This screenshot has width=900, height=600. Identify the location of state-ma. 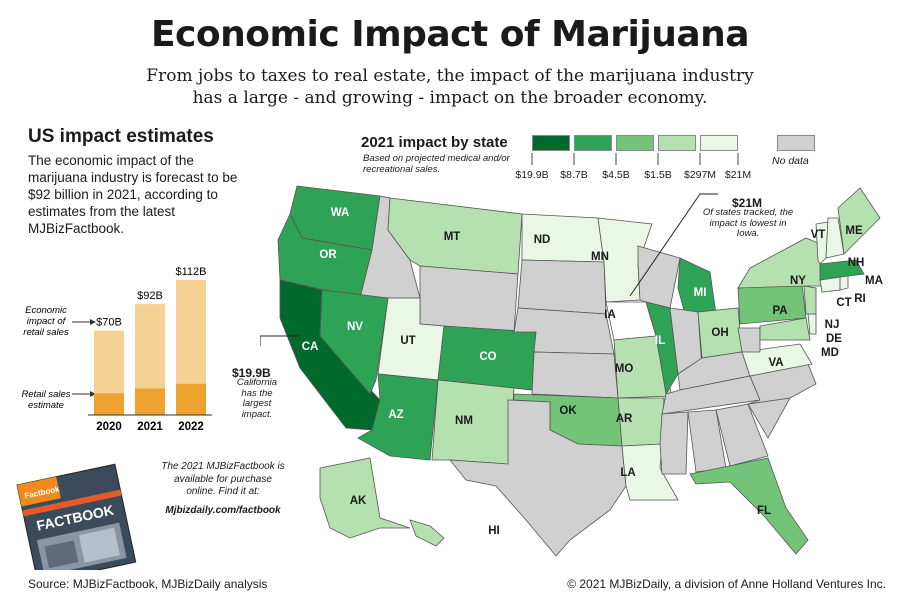
(842, 270).